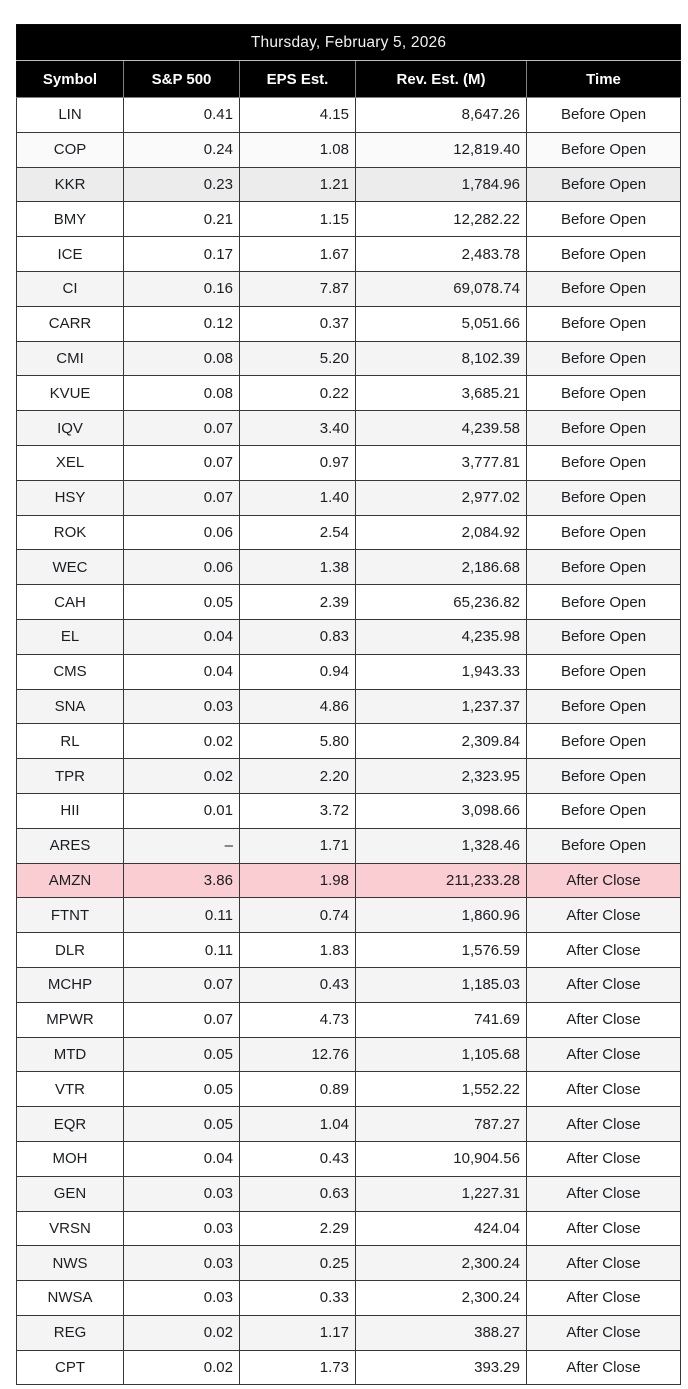 The width and height of the screenshot is (688, 1389). Describe the element at coordinates (441, 706) in the screenshot. I see `revenue-estimate-cell: 1,237.37` at that location.